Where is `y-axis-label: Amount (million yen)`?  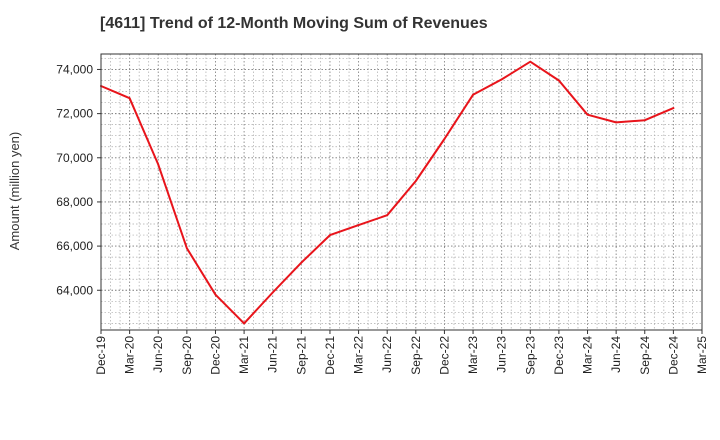
y-axis-label: Amount (million yen) is located at coordinates (14, 191).